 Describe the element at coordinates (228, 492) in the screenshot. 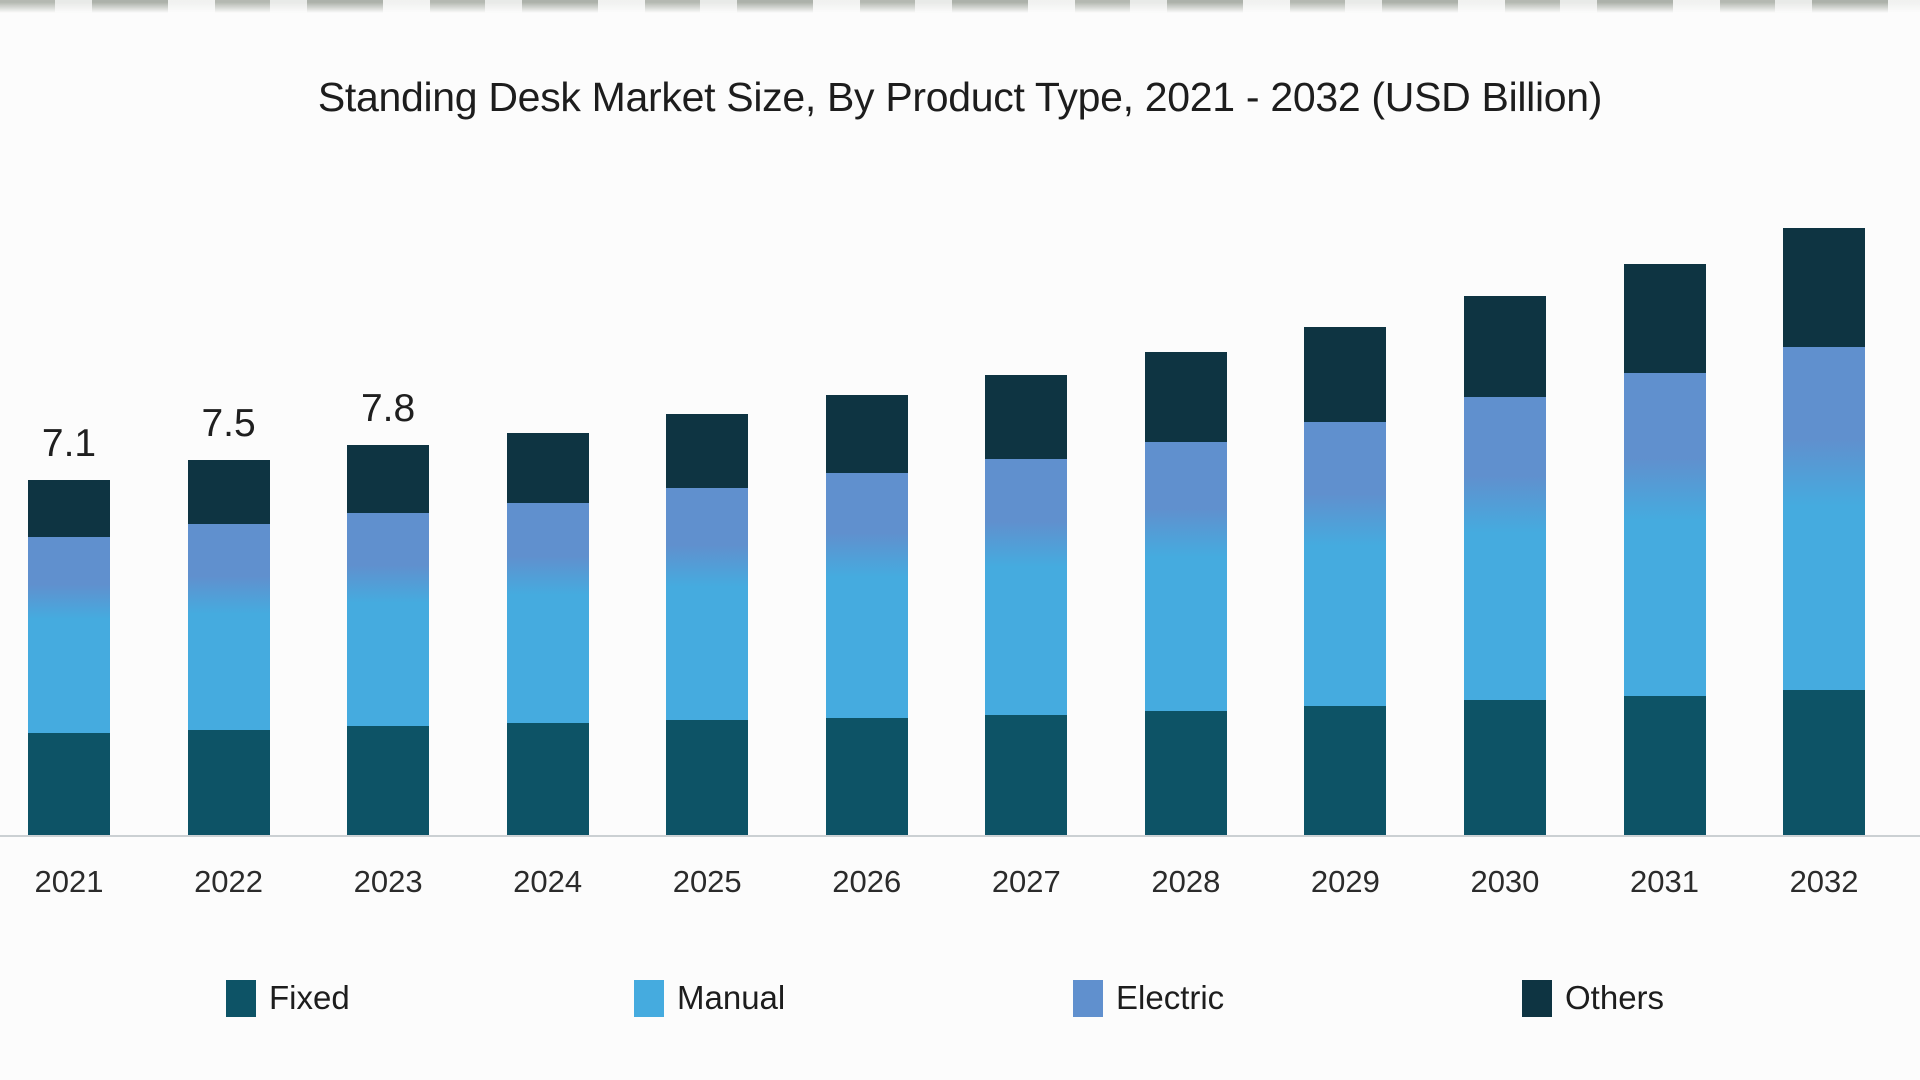

I see `segment-others-2022` at that location.